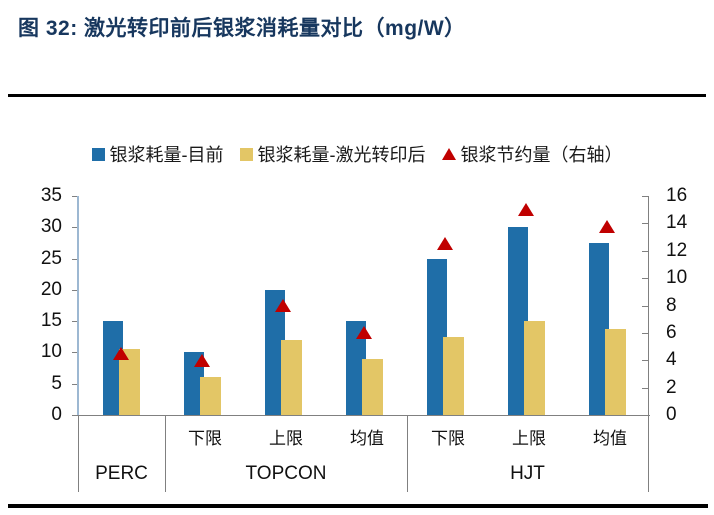 The width and height of the screenshot is (714, 515). I want to click on category-group-label: HJT, so click(527, 473).